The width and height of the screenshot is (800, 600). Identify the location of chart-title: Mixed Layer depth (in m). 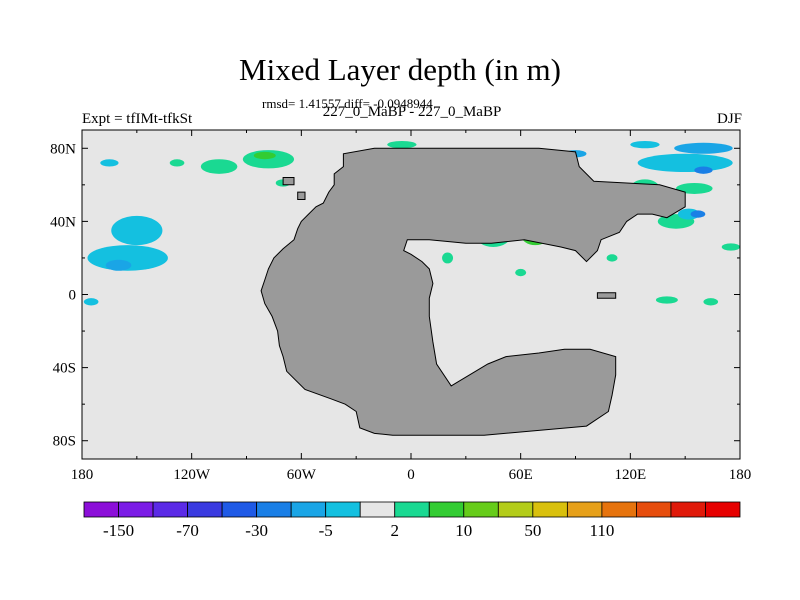
(400, 69).